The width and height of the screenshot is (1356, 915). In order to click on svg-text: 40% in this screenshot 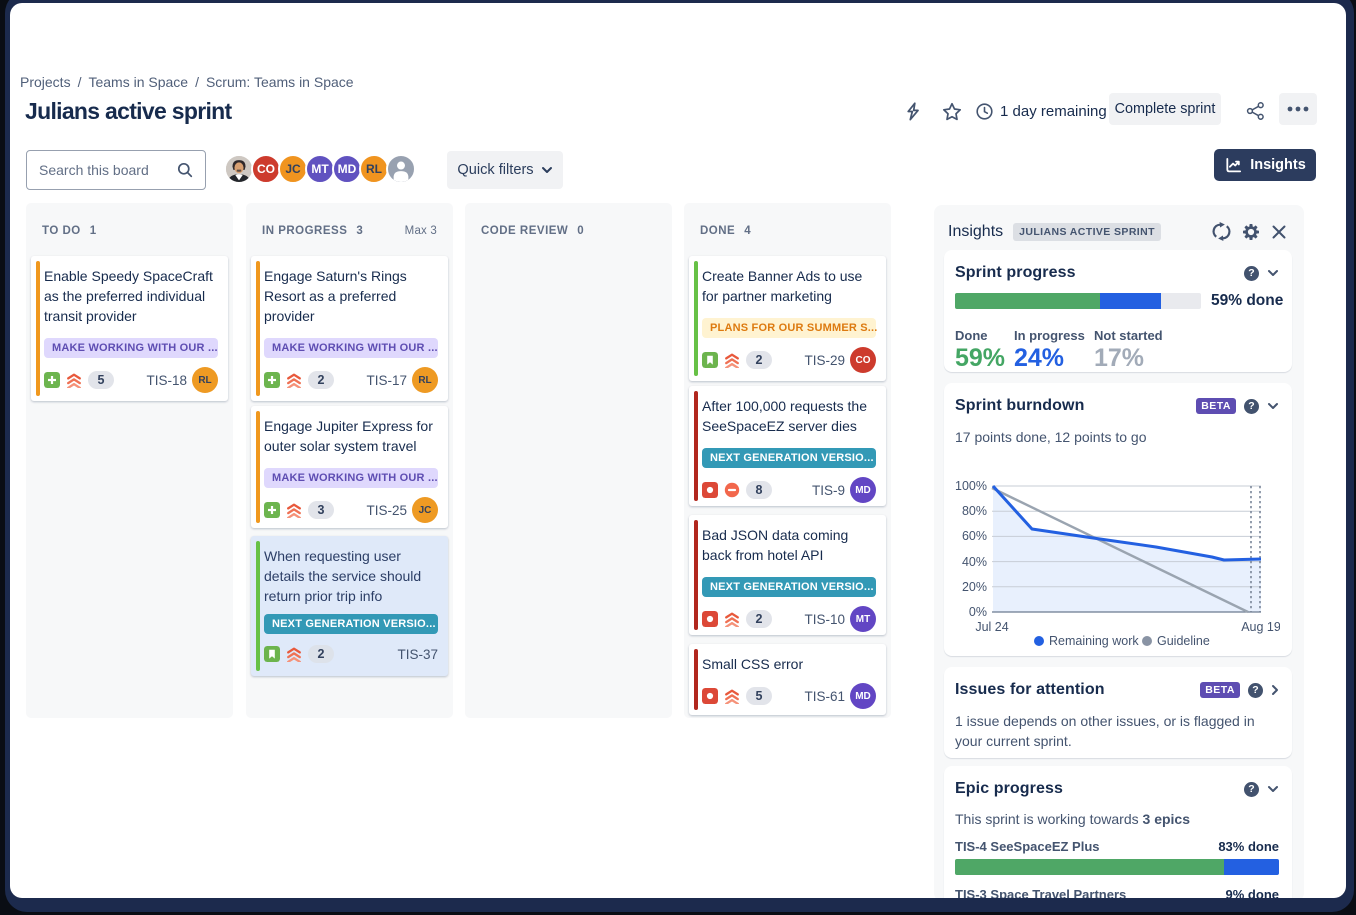, I will do `click(974, 562)`.